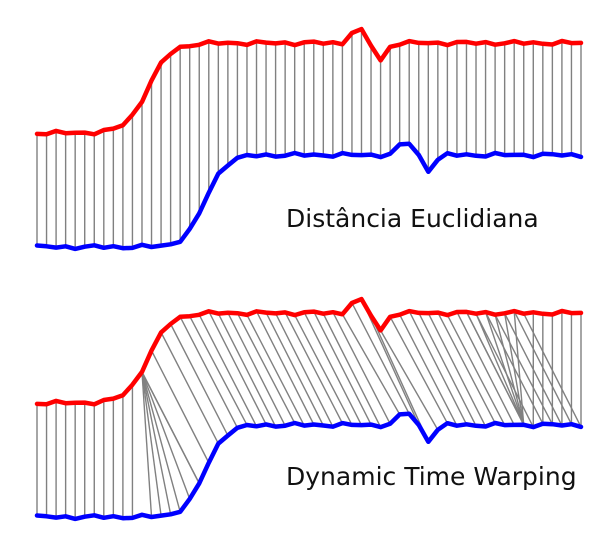  Describe the element at coordinates (431, 476) in the screenshot. I see `dtw-label: Dynamic Time Warping` at that location.